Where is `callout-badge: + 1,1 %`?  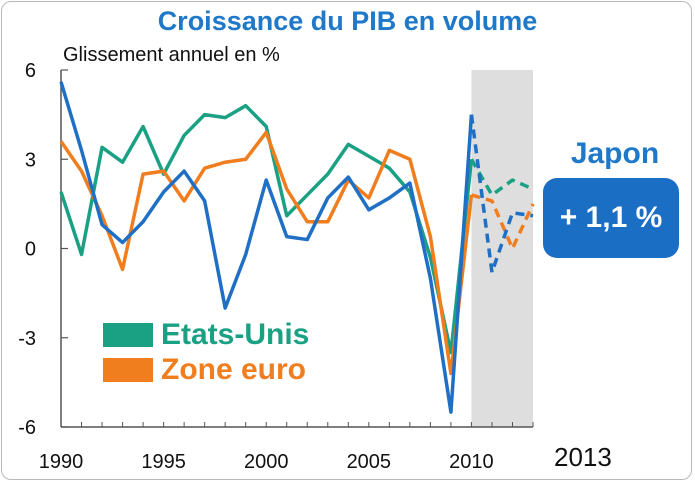
callout-badge: + 1,1 % is located at coordinates (611, 218).